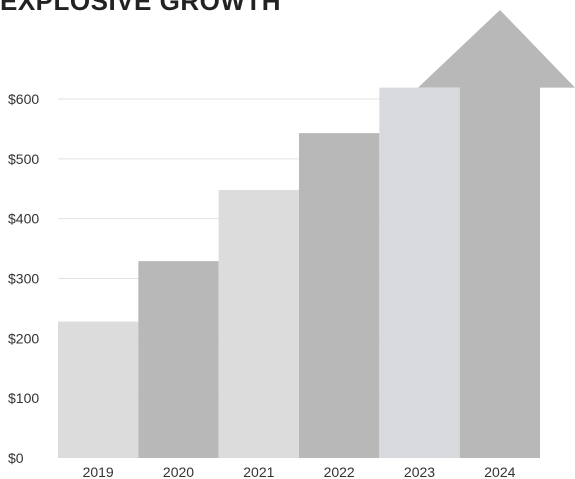 The image size is (575, 479). Describe the element at coordinates (299, 471) in the screenshot. I see `x-axis-ticks: 2019 2020 2021 2022 2023 2024` at that location.